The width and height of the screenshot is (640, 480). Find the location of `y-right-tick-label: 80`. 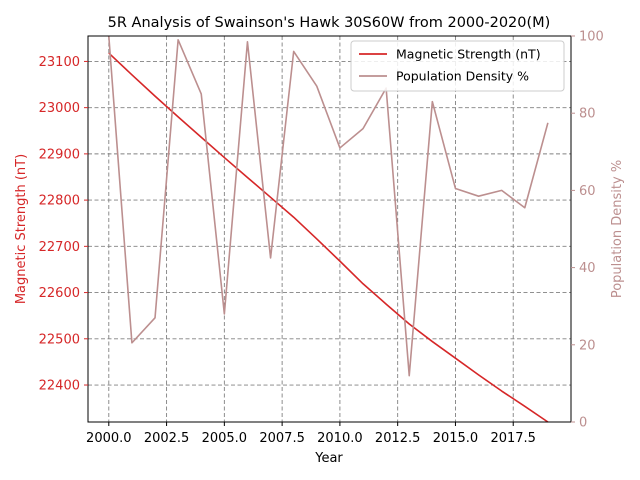

y-right-tick-label: 80 is located at coordinates (587, 114).